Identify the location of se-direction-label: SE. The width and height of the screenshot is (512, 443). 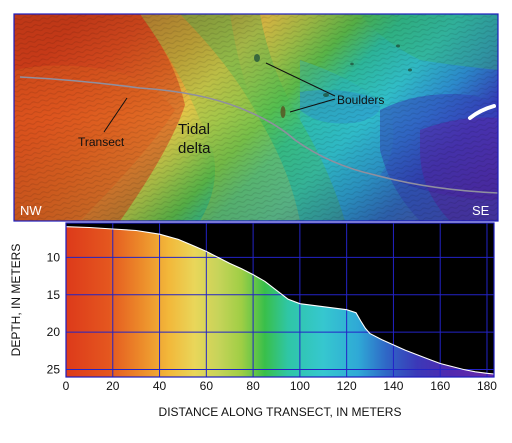
(481, 210).